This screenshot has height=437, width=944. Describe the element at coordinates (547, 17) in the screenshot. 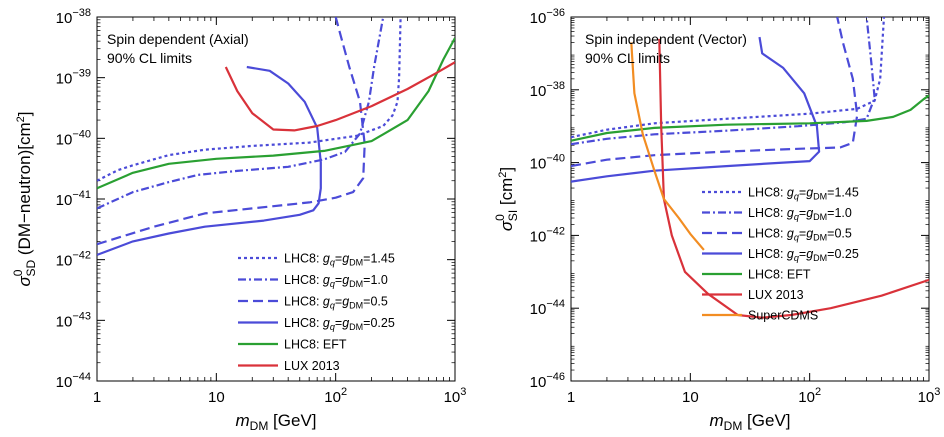

I see `y-tick-label: 10−36` at that location.